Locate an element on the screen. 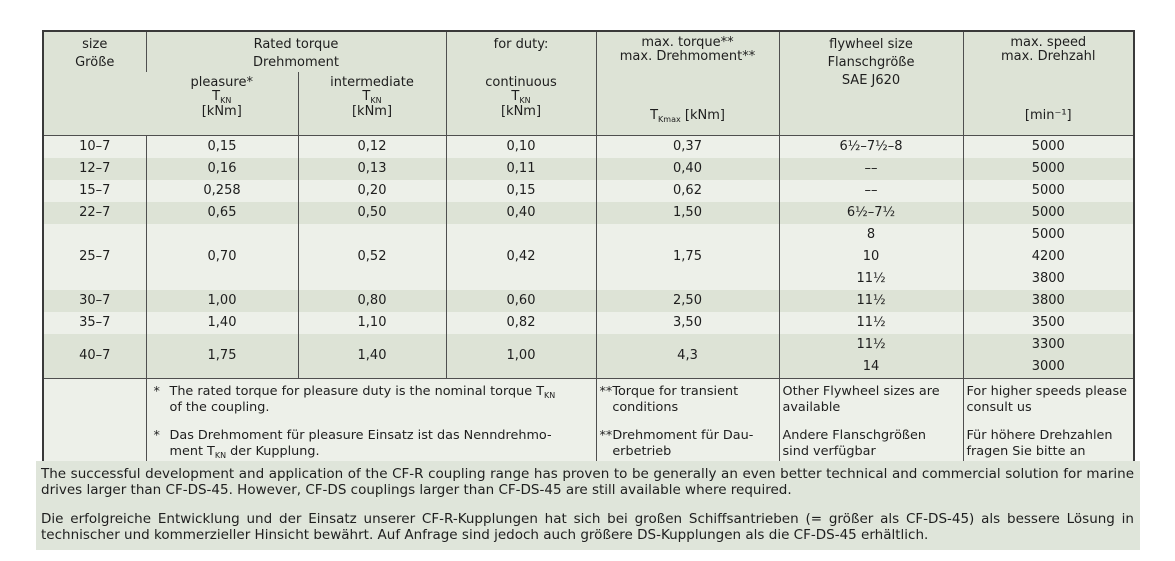 The image size is (1175, 561). table-row: 22–7 0,65 0,50 0,40 1,50 6½–7½ 5000 is located at coordinates (589, 212).